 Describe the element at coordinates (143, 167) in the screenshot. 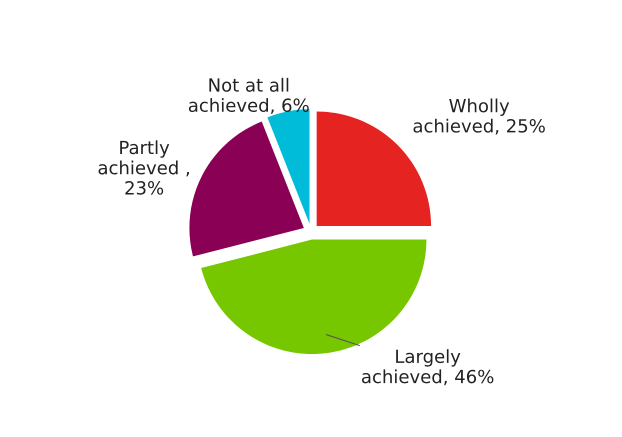

I see `slice-label: Partly achieved , 23%` at that location.